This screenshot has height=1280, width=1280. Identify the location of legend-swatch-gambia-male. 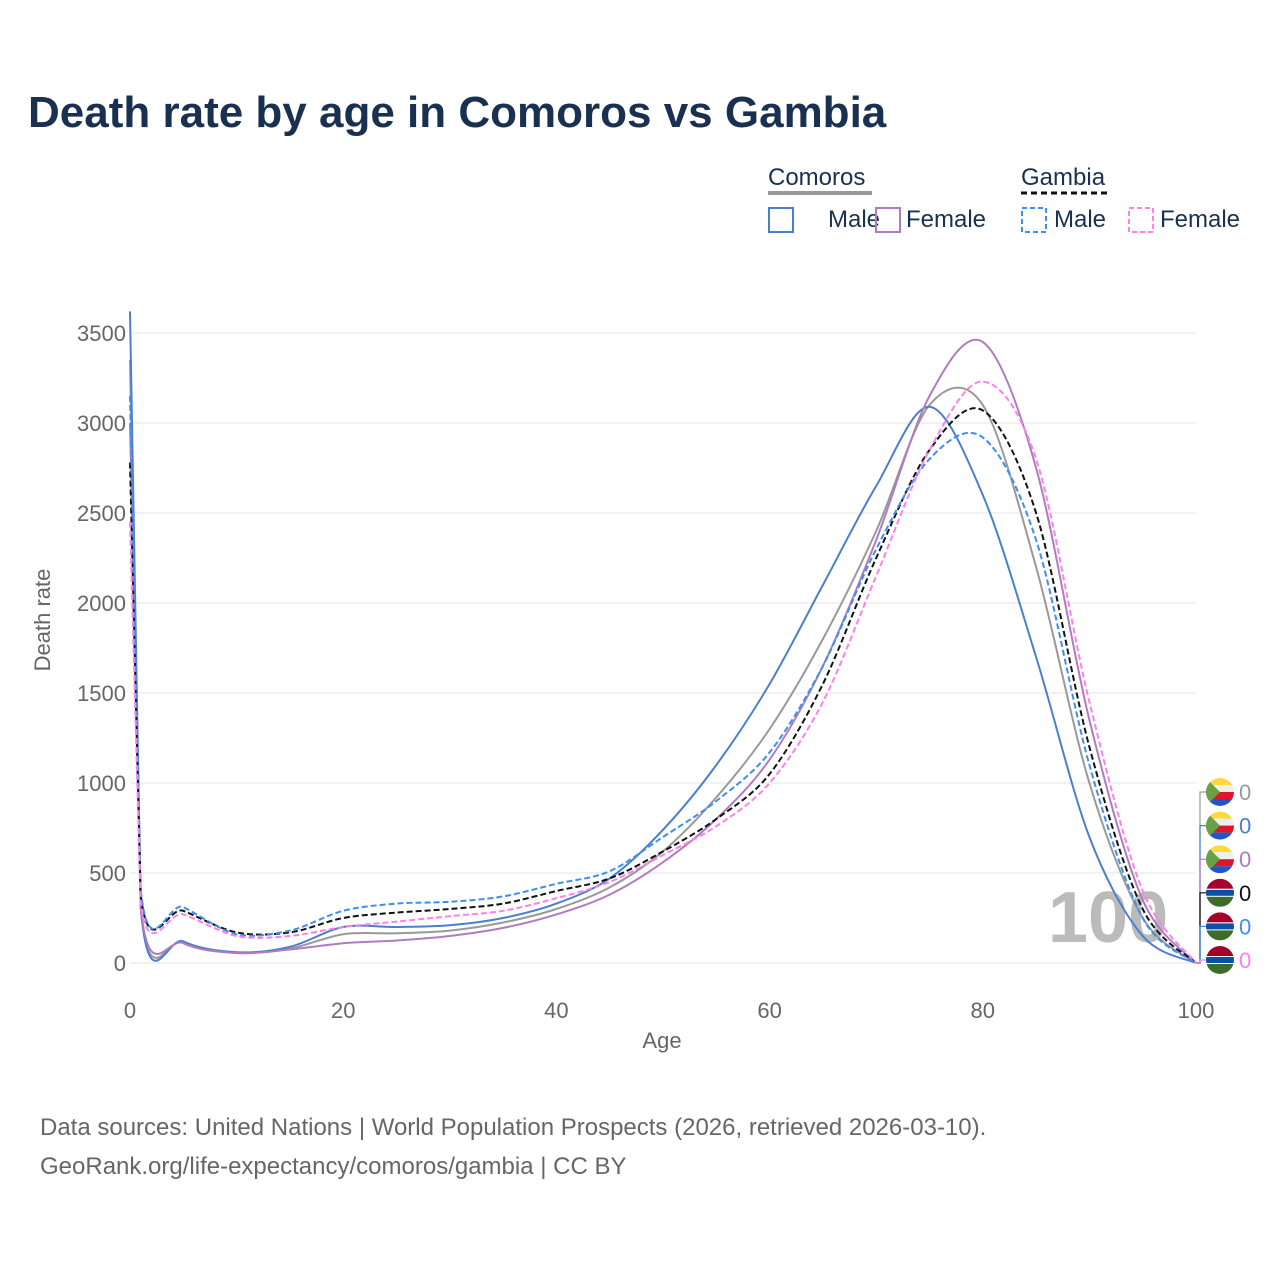
(1034, 220).